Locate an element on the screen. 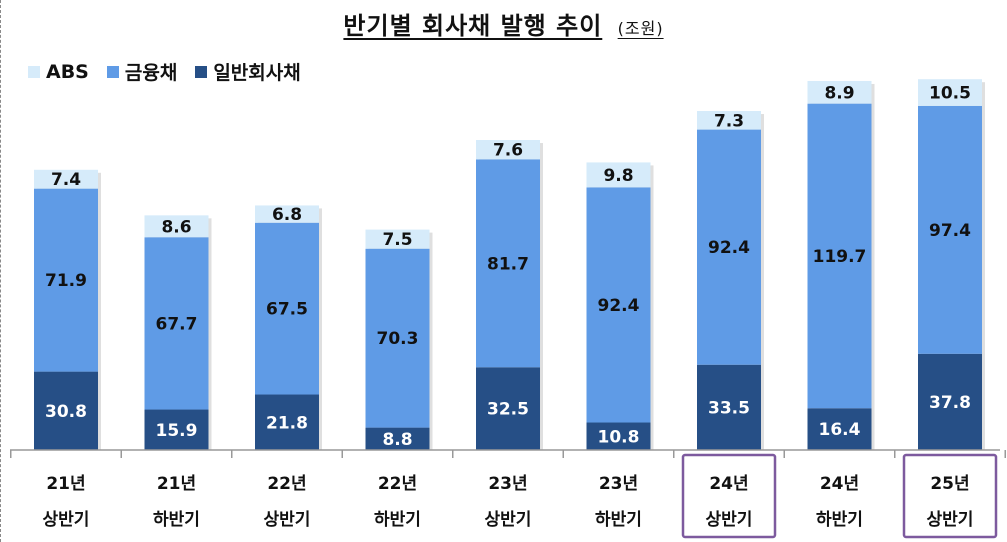 The height and width of the screenshot is (542, 1007). data-label: 37.8 is located at coordinates (950, 403).